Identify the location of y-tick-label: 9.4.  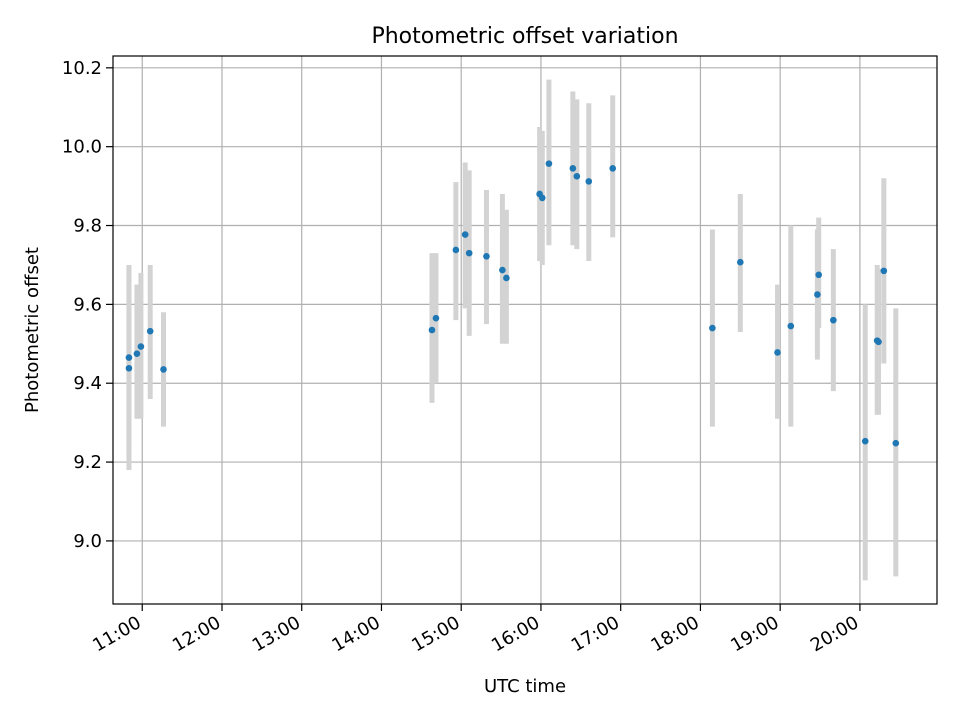
(87, 383).